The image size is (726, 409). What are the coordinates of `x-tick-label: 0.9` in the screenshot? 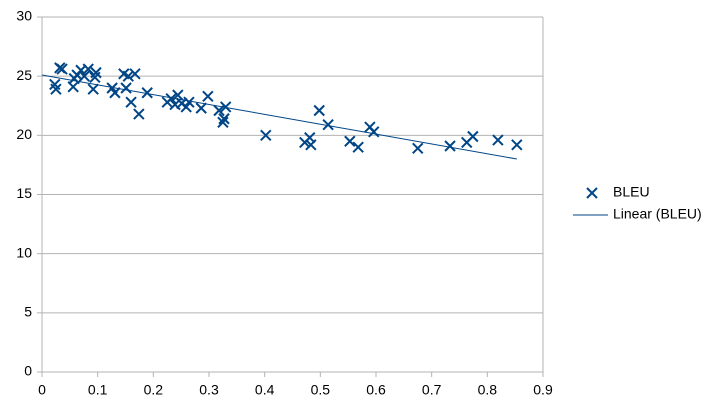 It's located at (543, 390).